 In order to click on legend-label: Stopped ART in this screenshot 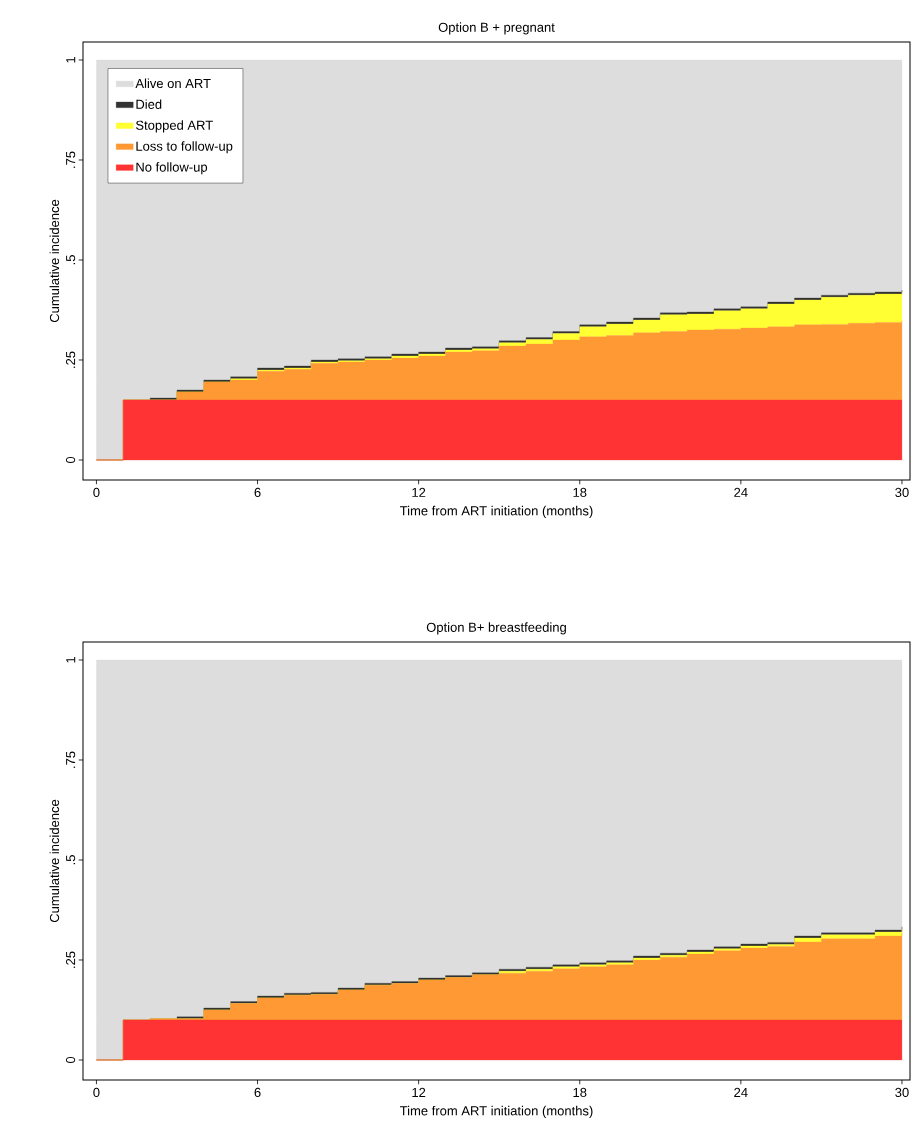, I will do `click(174, 126)`.